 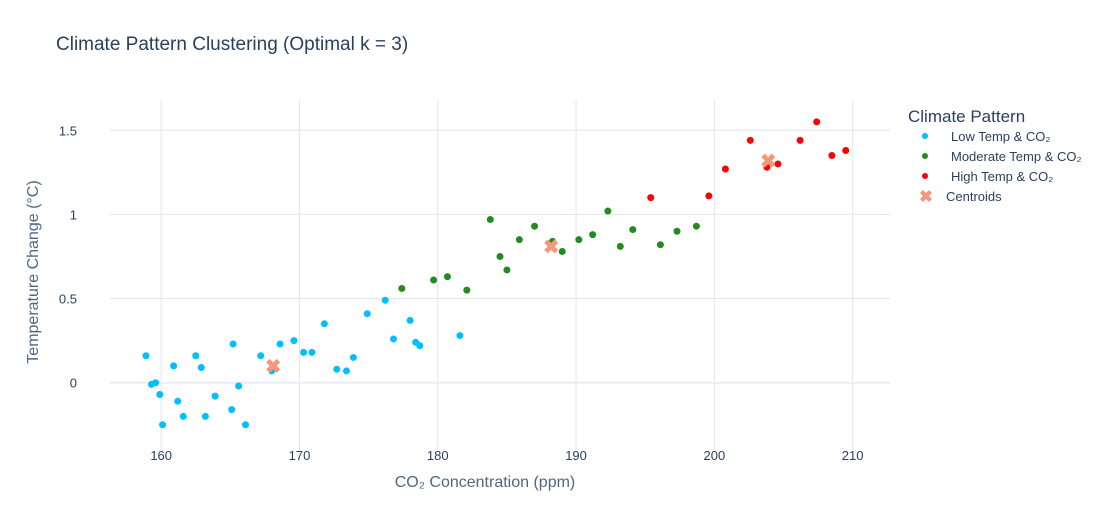 What do you see at coordinates (73, 214) in the screenshot?
I see `y-tick-label: 1` at bounding box center [73, 214].